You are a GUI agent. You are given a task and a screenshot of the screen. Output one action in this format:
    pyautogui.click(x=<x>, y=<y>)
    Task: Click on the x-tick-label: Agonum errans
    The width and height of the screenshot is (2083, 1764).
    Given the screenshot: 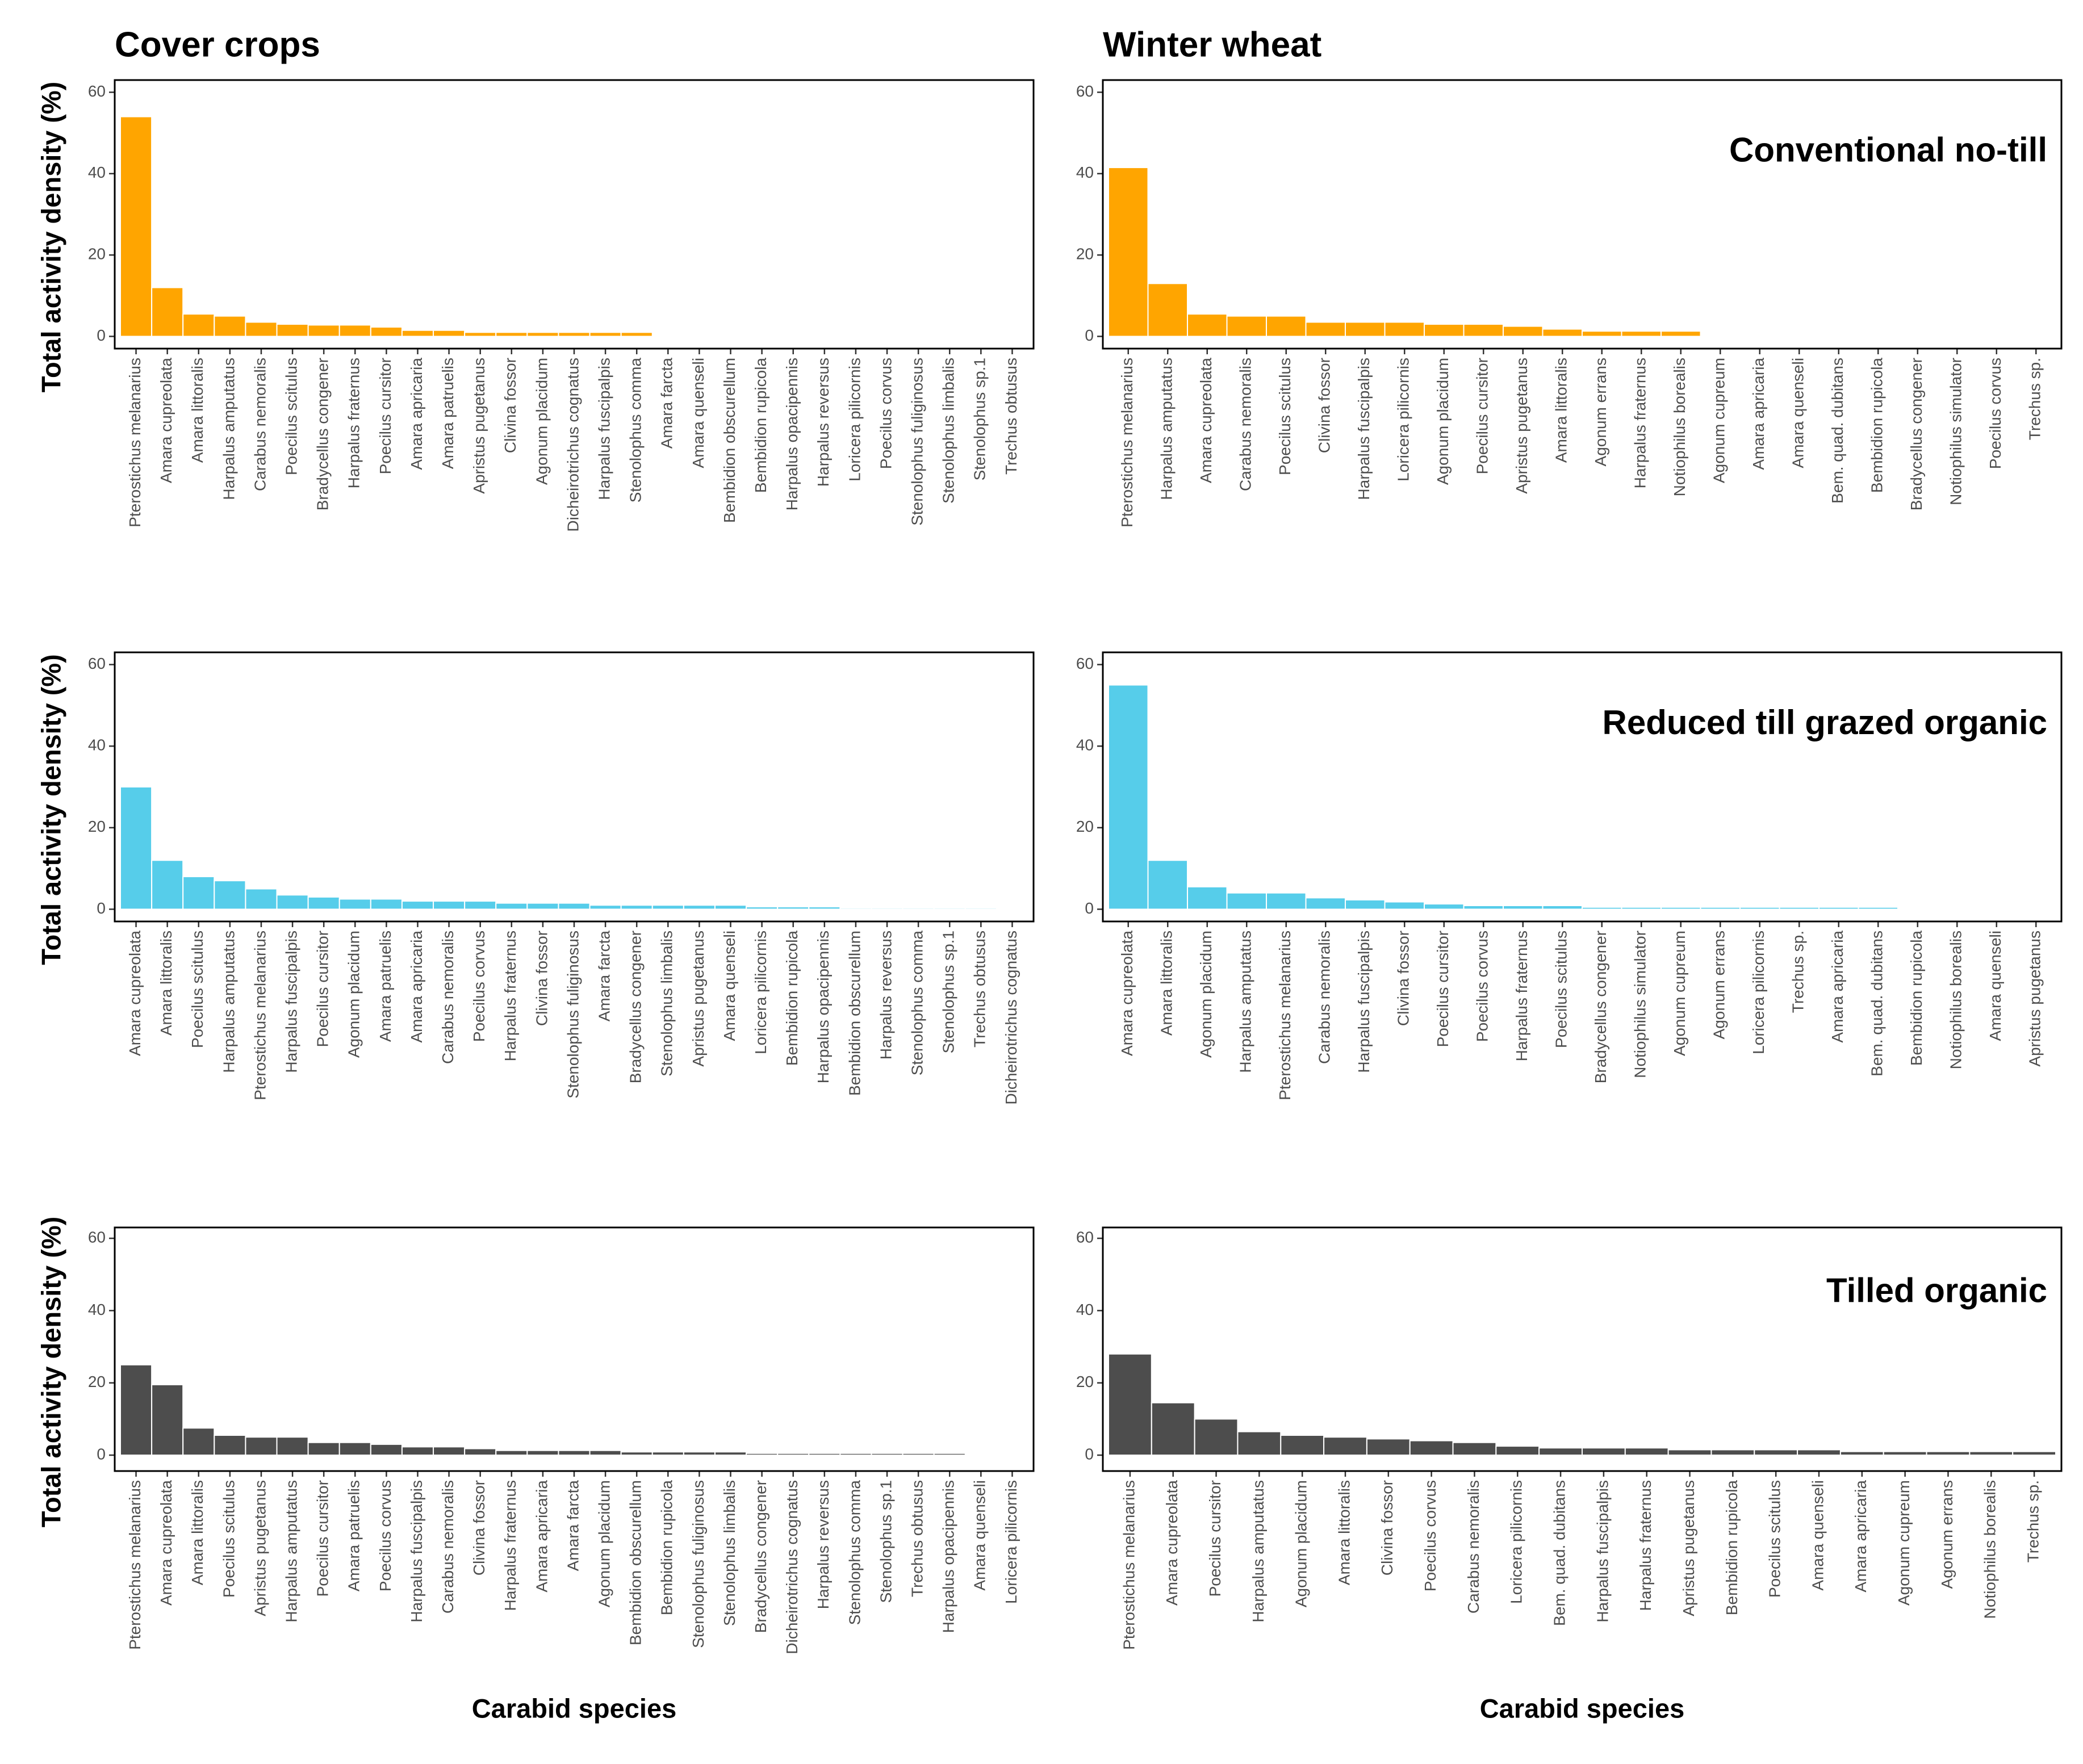 What is the action you would take?
    pyautogui.click(x=1600, y=412)
    